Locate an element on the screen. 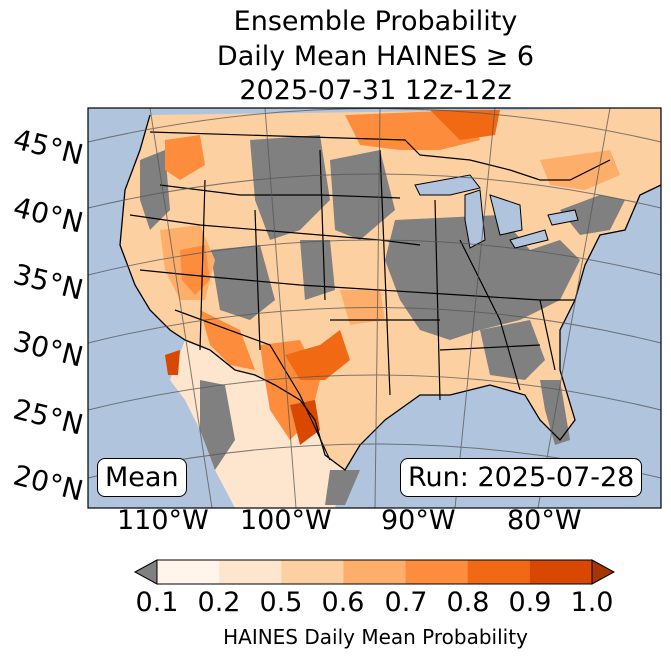  colorbar-tick: 0.7 is located at coordinates (406, 602).